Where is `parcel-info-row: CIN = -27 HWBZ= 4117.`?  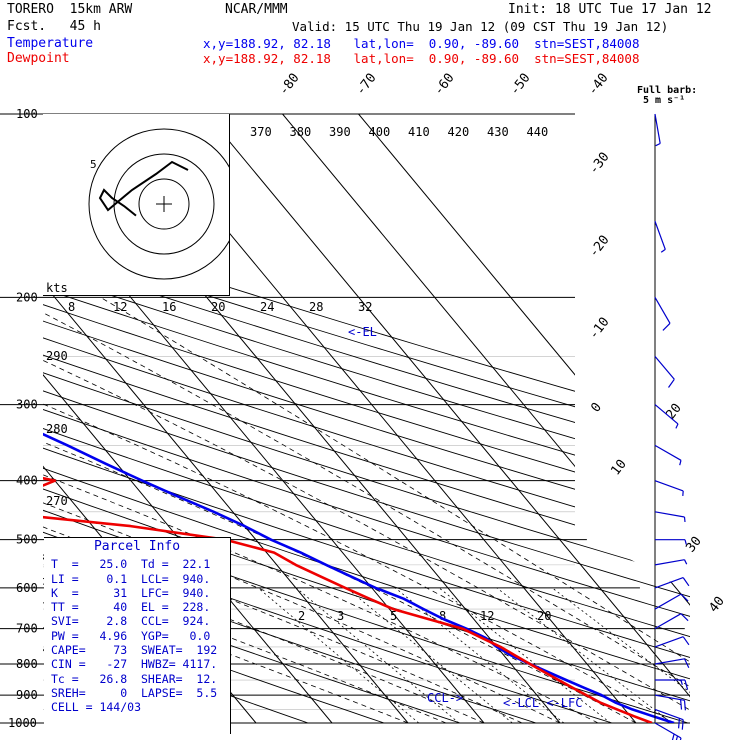
parcel-info-row: CIN = -27 HWBZ= 4117. is located at coordinates (134, 664).